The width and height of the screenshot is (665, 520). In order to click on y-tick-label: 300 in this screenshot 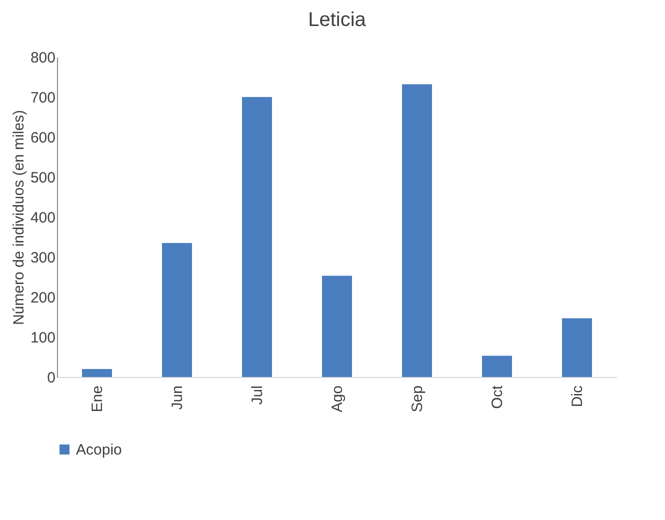, I will do `click(43, 258)`.